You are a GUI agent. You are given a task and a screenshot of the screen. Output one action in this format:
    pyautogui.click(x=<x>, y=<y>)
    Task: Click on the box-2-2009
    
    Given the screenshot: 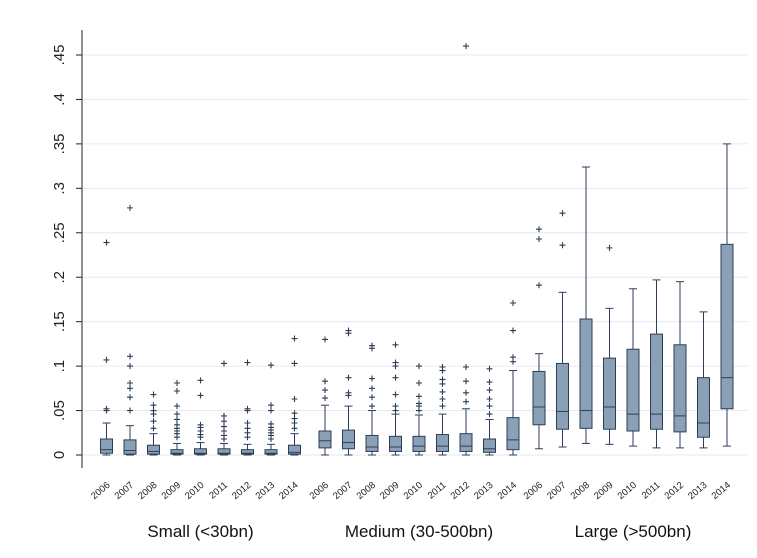 What is the action you would take?
    pyautogui.click(x=609, y=344)
    